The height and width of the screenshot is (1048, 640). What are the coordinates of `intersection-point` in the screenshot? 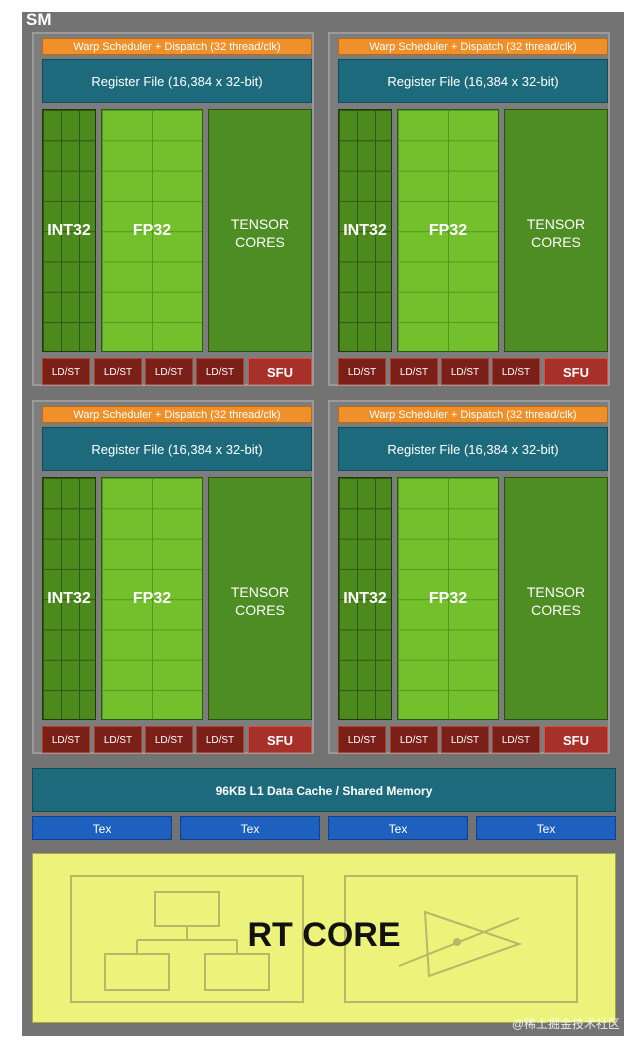 It's located at (457, 942).